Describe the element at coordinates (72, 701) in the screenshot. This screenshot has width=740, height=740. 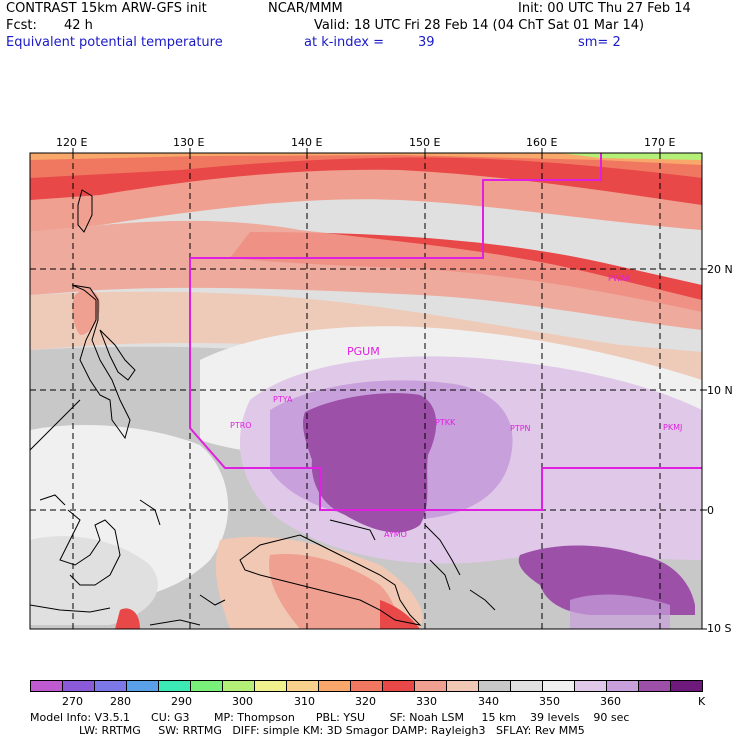
I see `colorbar-label: 270` at that location.